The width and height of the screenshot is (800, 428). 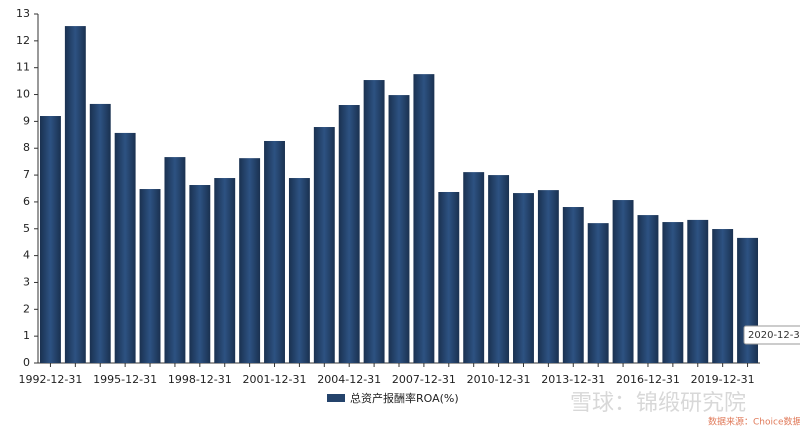 What do you see at coordinates (26, 255) in the screenshot?
I see `y-tick-label: 4` at bounding box center [26, 255].